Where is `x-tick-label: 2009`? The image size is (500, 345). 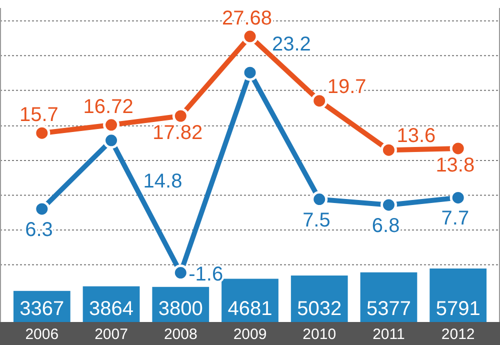 x-tick-label: 2009 is located at coordinates (250, 334).